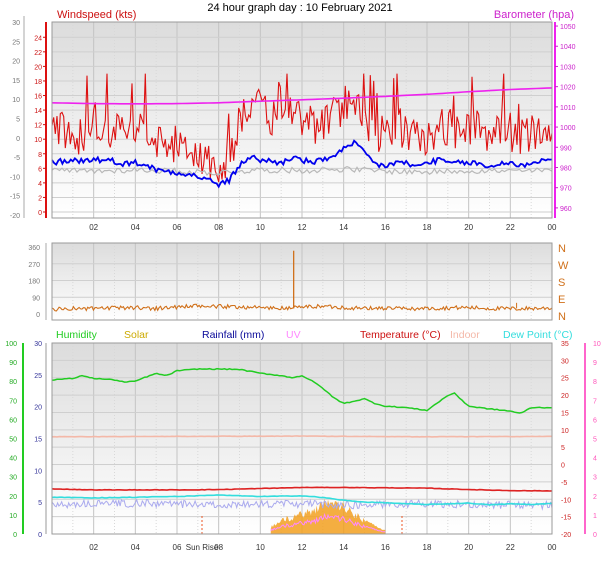  I want to click on direction-series, so click(302, 281).